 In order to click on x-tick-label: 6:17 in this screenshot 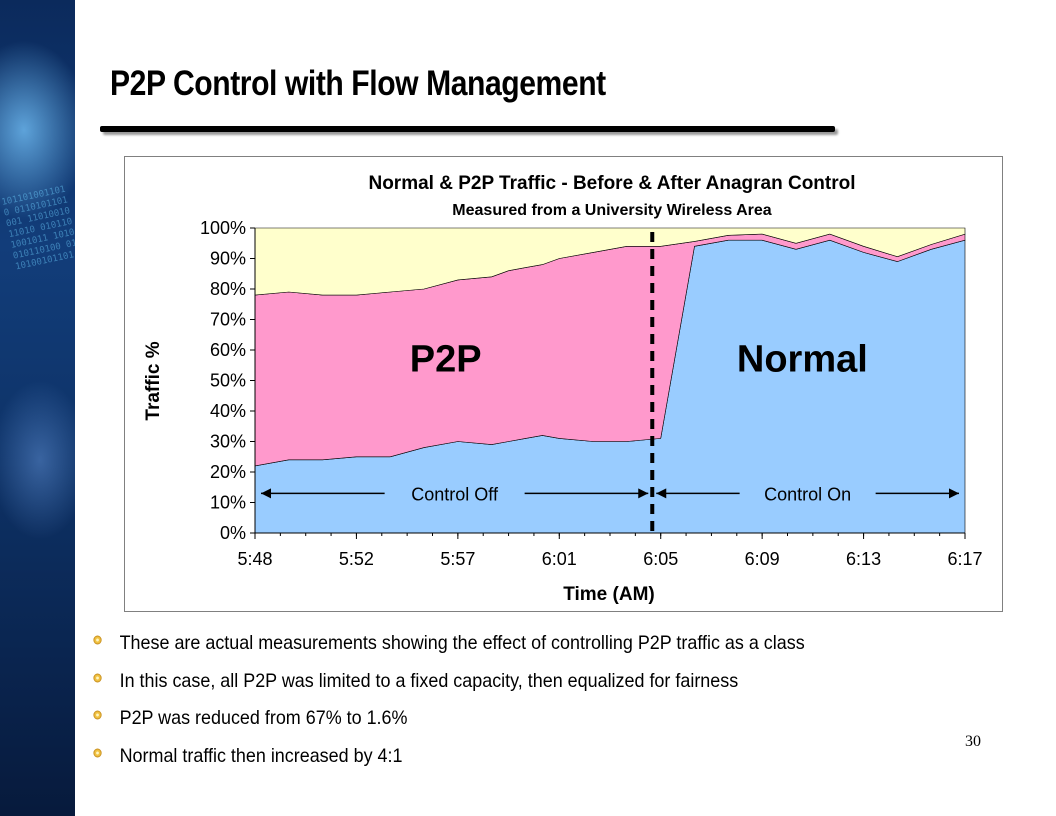, I will do `click(964, 559)`.